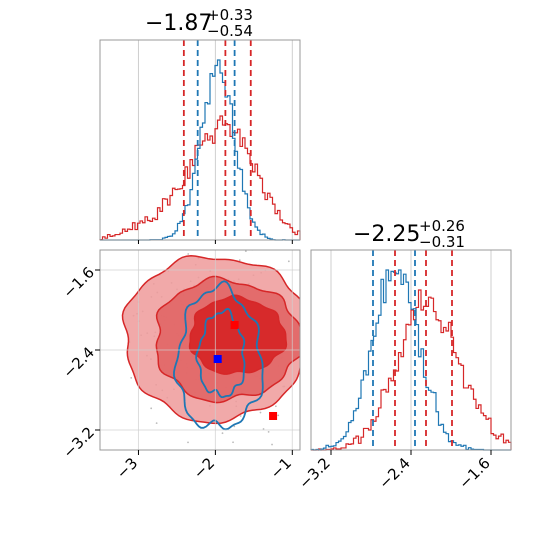  I want to click on joint-markers, so click(245, 370).